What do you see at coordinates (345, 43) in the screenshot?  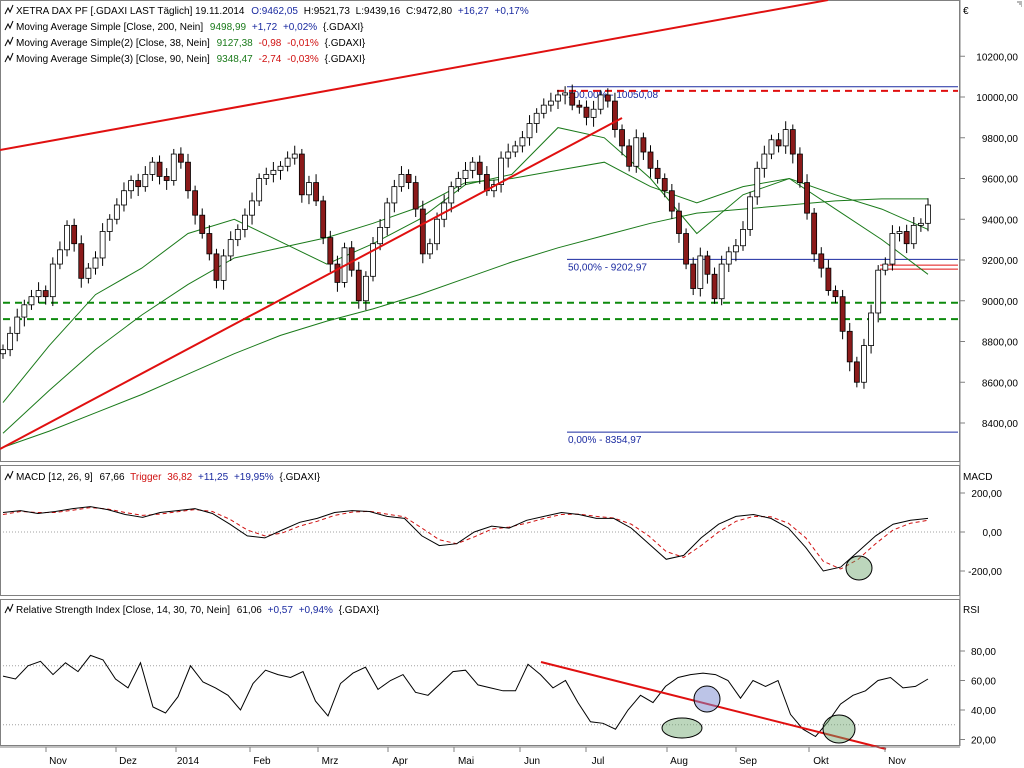 I see `ma38-ticker: {.GDAXI}` at bounding box center [345, 43].